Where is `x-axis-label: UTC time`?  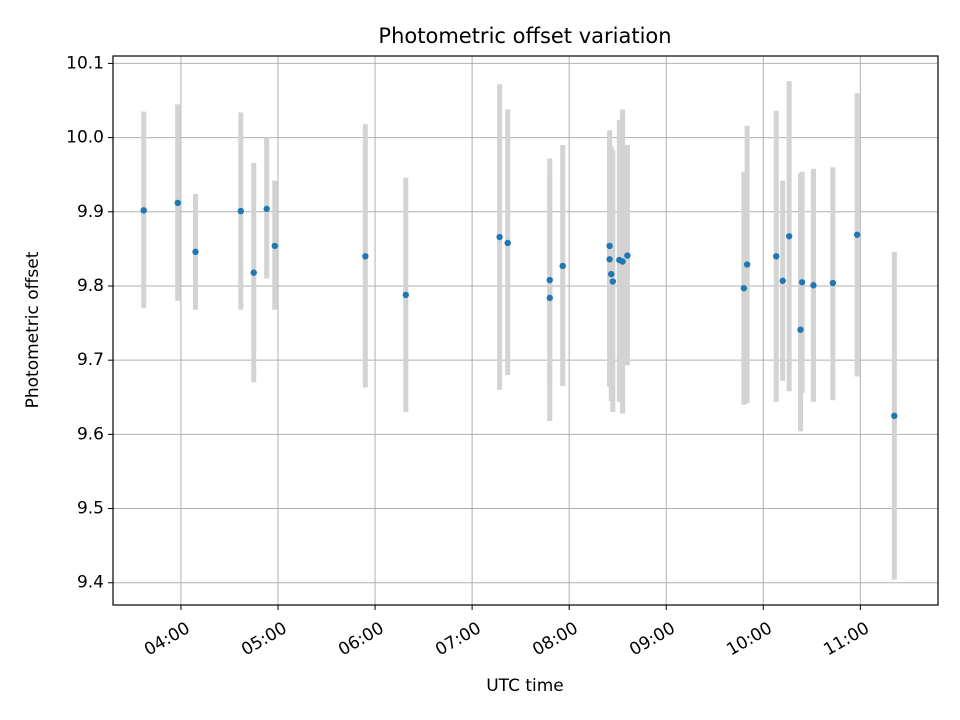
x-axis-label: UTC time is located at coordinates (525, 686).